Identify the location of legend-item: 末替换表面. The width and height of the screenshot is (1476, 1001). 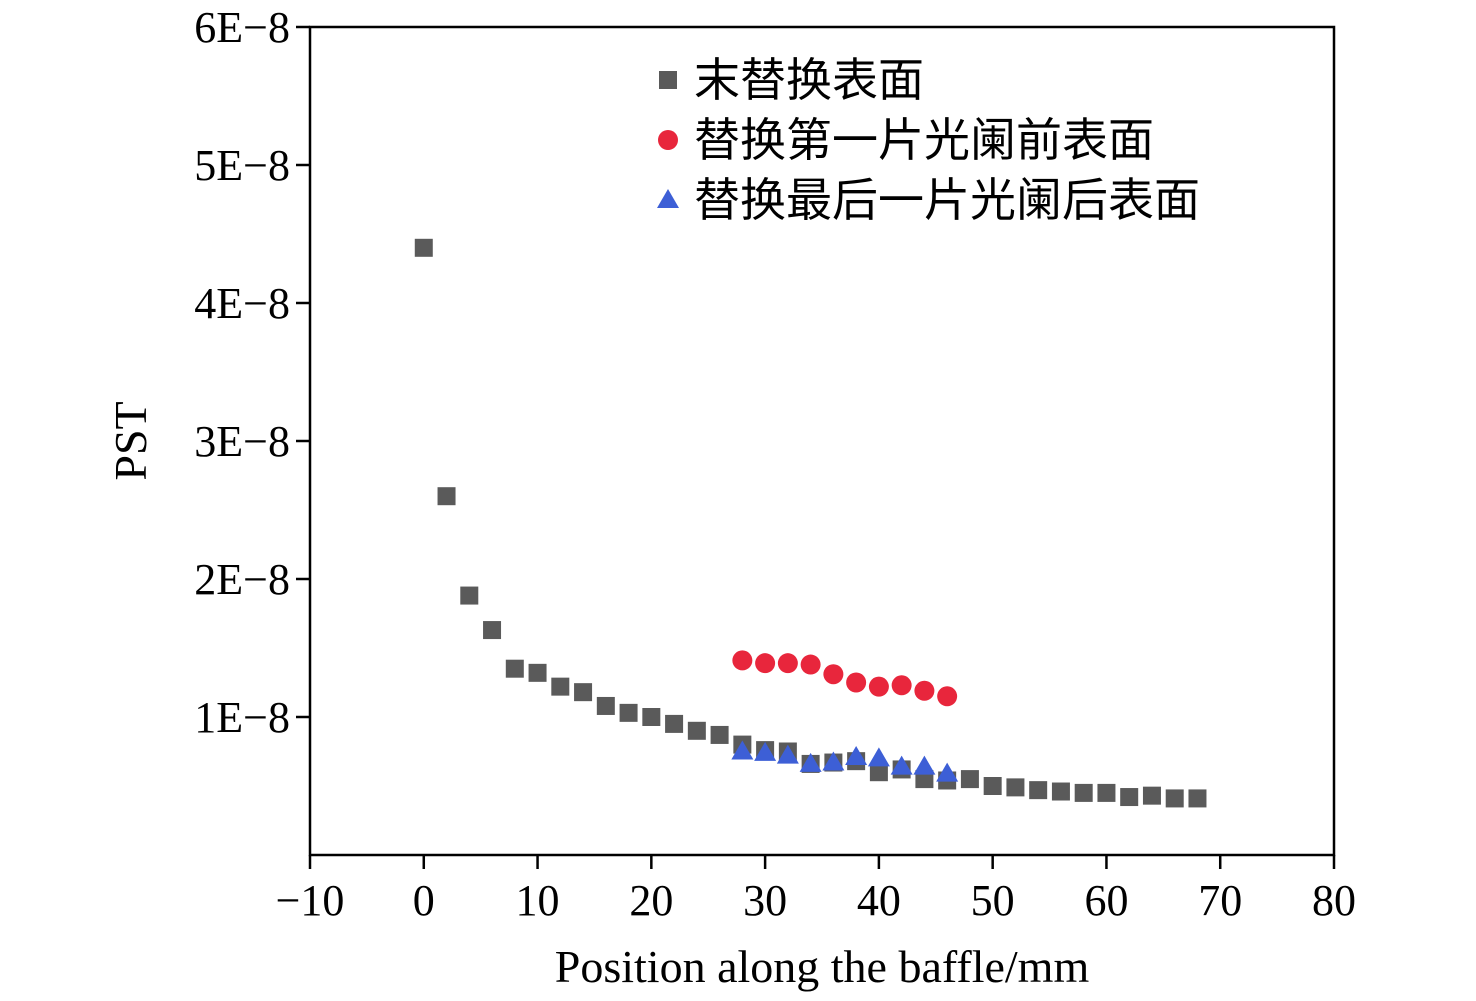
(791, 80).